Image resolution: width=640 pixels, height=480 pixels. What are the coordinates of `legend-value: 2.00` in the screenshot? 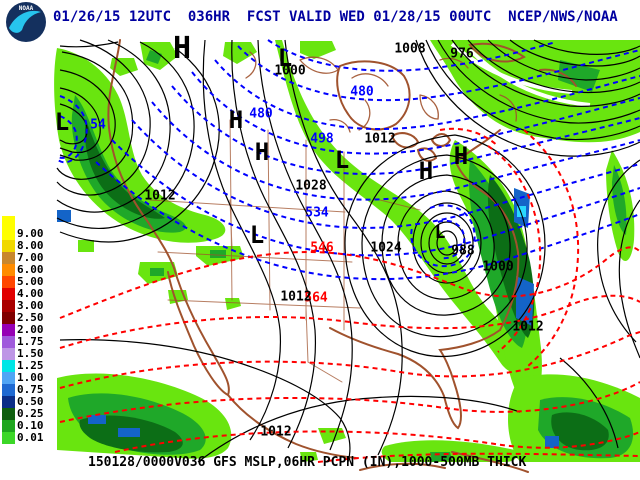 It's located at (30, 329).